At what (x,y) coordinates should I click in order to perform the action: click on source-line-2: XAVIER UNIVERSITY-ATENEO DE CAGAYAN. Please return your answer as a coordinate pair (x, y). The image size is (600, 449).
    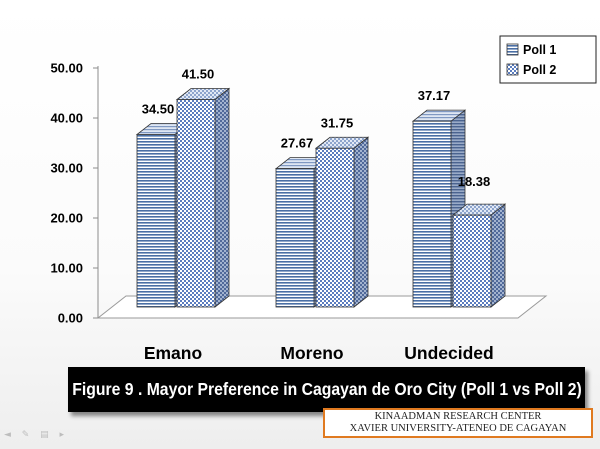
    Looking at the image, I should click on (458, 428).